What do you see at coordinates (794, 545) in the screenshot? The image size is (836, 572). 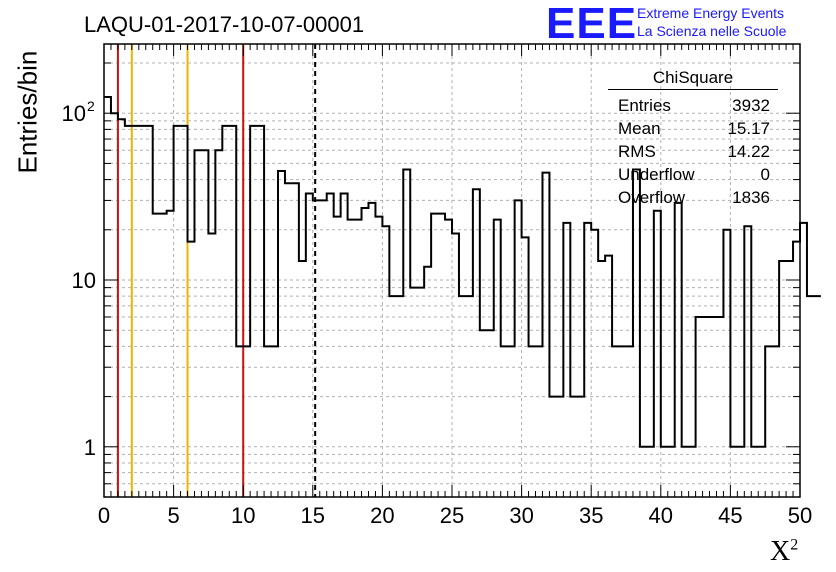 I see `x-axis-label-exponent: 2` at bounding box center [794, 545].